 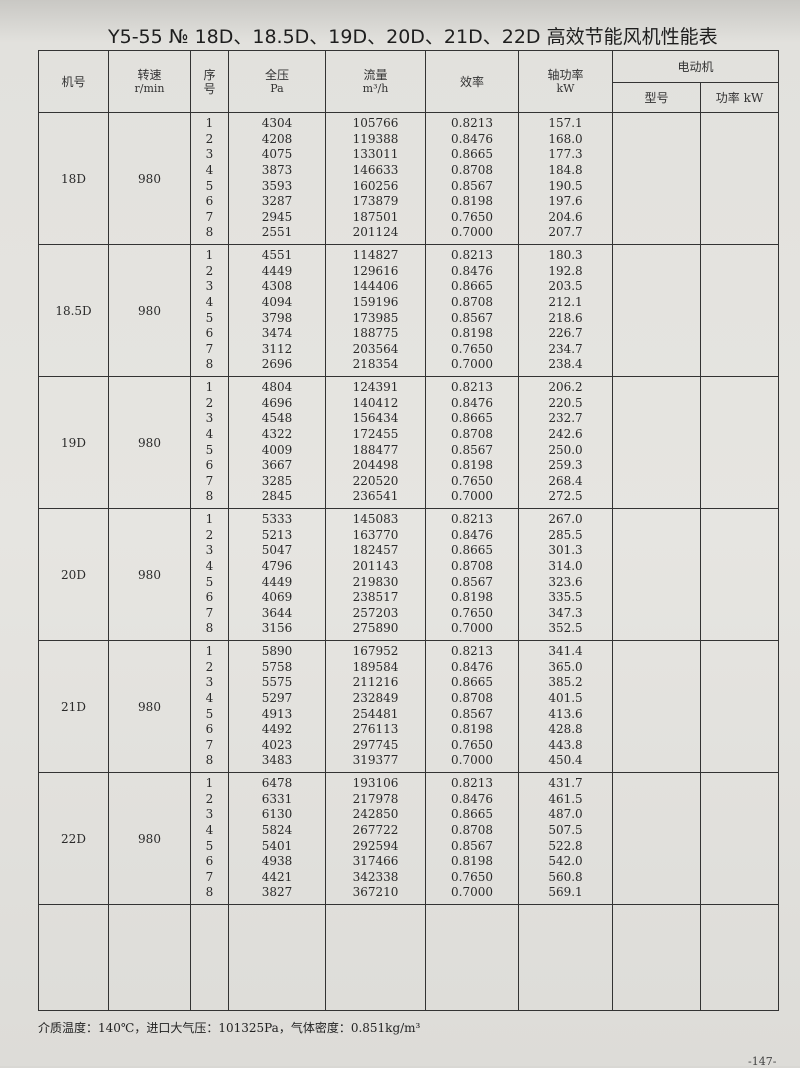 What do you see at coordinates (565, 651) in the screenshot?
I see `shaft-power-value: 341.4` at bounding box center [565, 651].